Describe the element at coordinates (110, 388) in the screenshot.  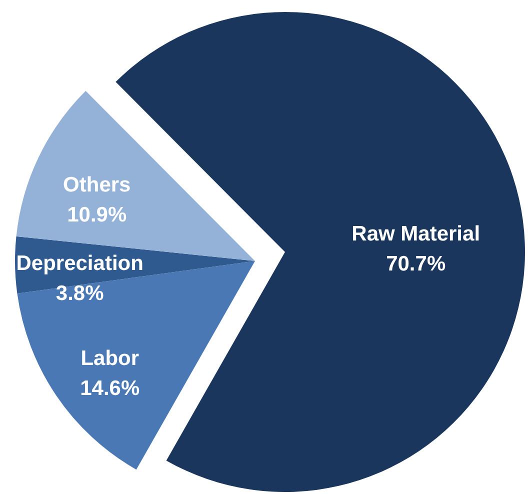
I see `data-label: 14.6%` at that location.